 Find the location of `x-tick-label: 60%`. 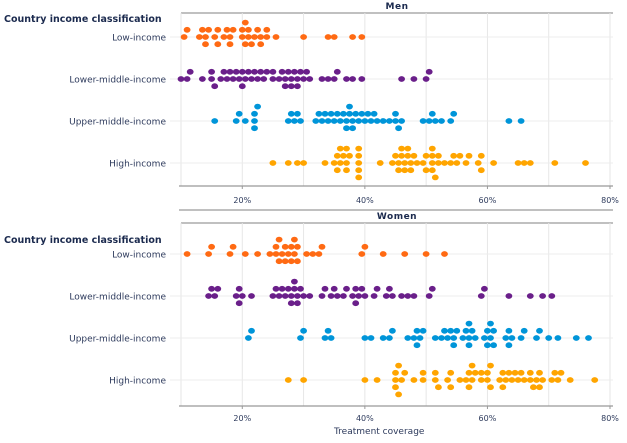

x-tick-label: 60% is located at coordinates (488, 200).